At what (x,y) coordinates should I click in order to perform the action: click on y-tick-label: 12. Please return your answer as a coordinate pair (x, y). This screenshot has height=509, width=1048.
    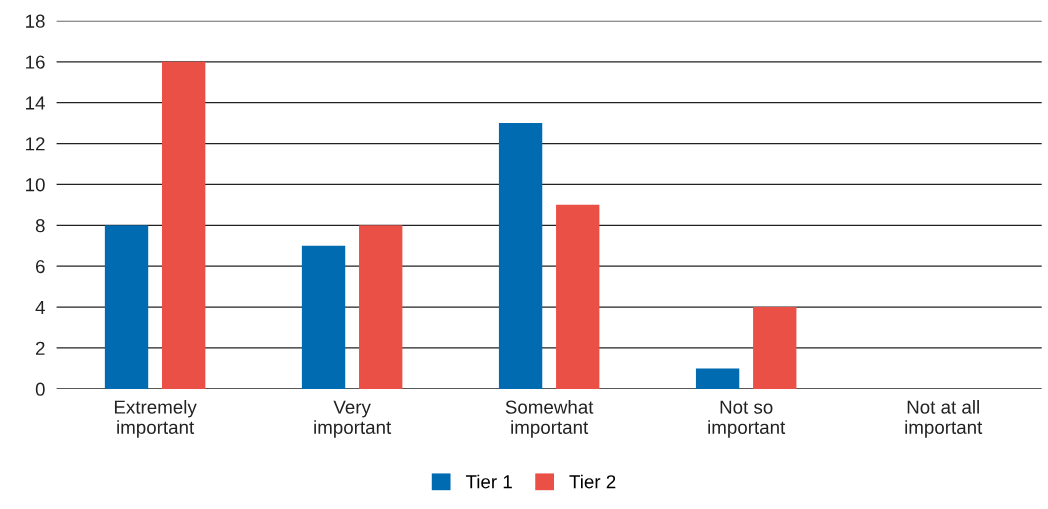
    Looking at the image, I should click on (35, 144).